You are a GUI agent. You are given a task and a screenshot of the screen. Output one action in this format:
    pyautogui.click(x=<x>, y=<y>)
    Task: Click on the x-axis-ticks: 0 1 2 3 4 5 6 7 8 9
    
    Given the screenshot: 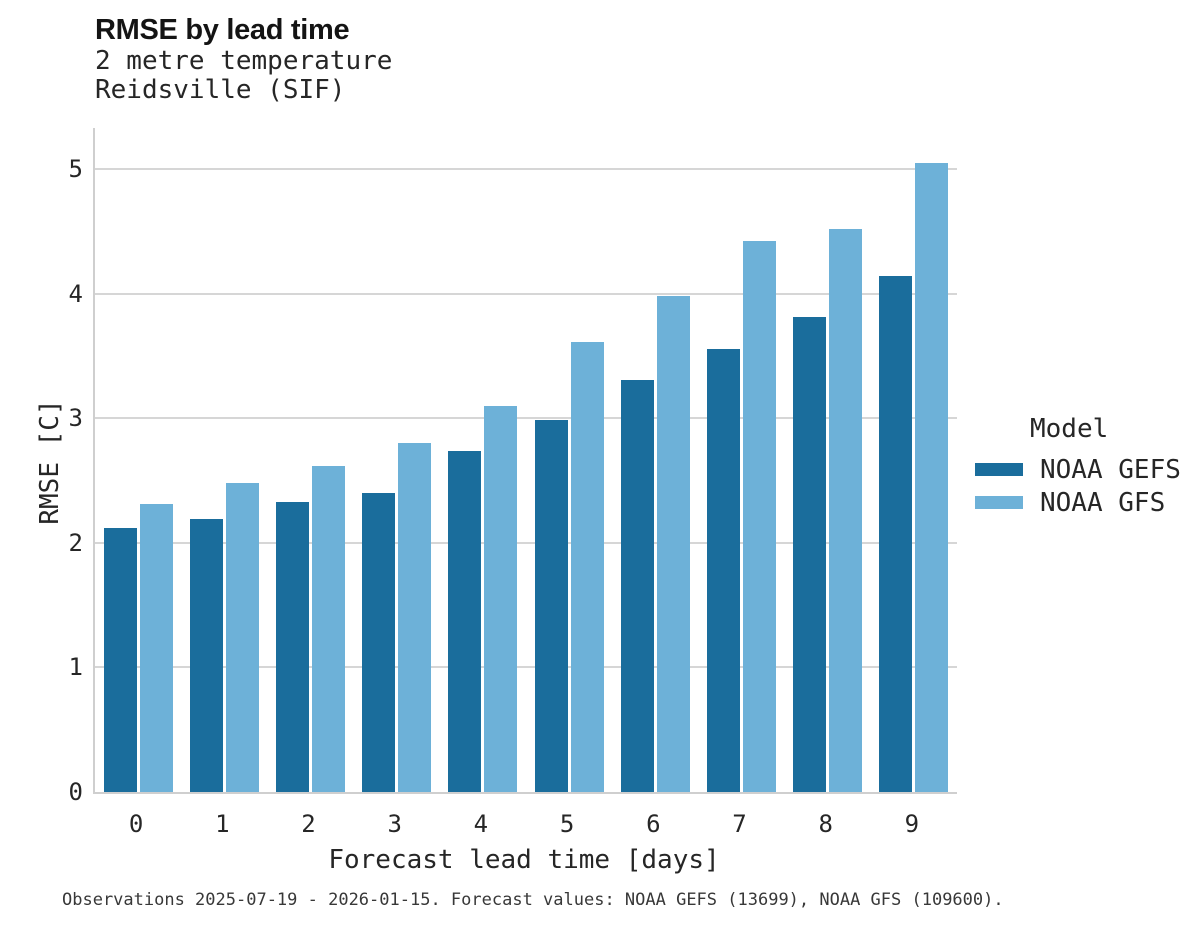 What is the action you would take?
    pyautogui.click(x=524, y=823)
    